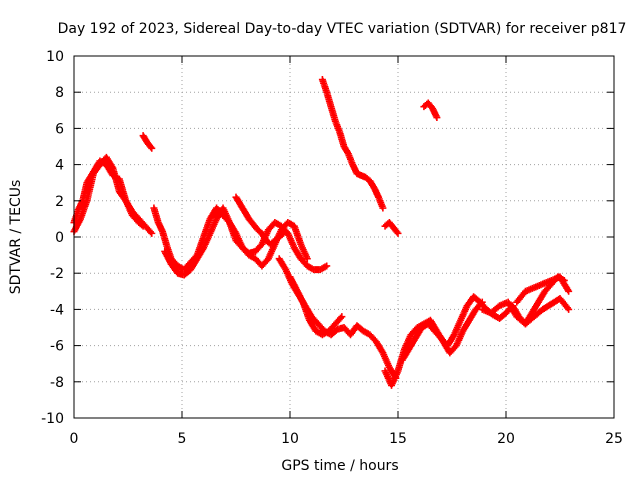 Image resolution: width=640 pixels, height=480 pixels. Describe the element at coordinates (55, 57) in the screenshot. I see `y-tick-label: 10` at that location.